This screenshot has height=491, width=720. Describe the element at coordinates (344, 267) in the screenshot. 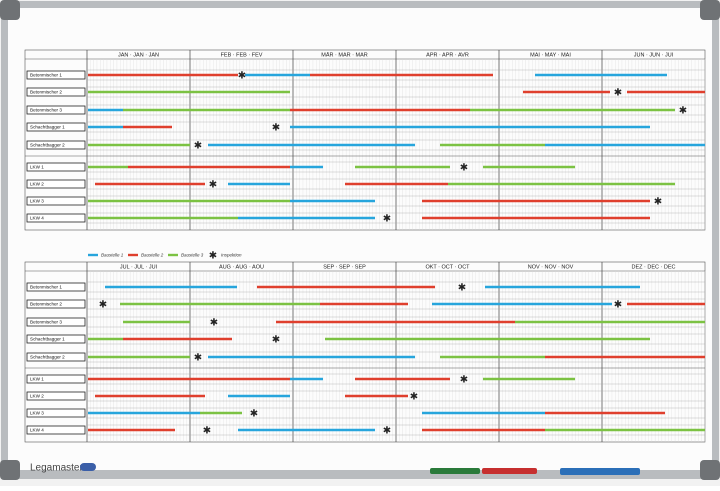

I see `month-header: SEP · SEP · SEP` at that location.